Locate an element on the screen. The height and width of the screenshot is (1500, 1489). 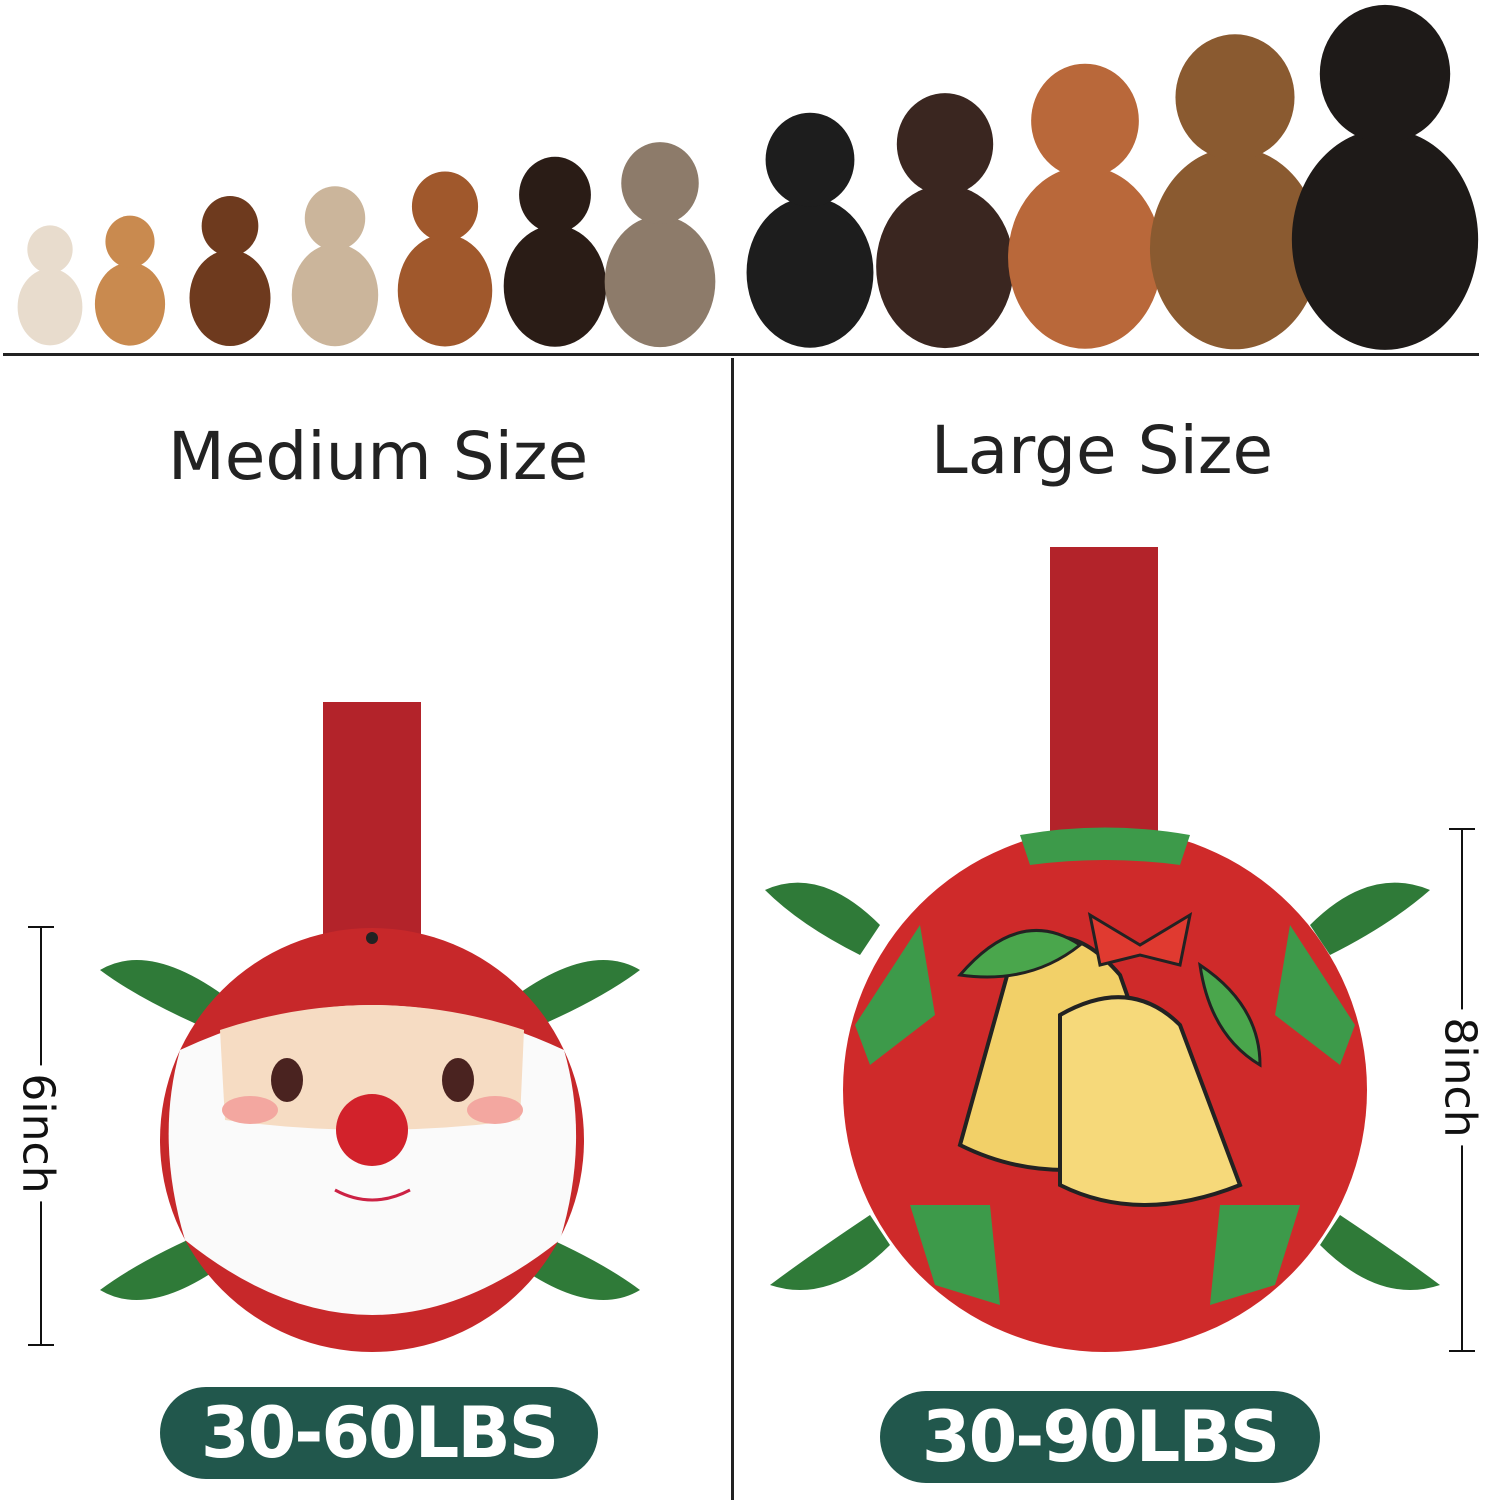
dimension-label-large: 8inch is located at coordinates (1460, 1077).